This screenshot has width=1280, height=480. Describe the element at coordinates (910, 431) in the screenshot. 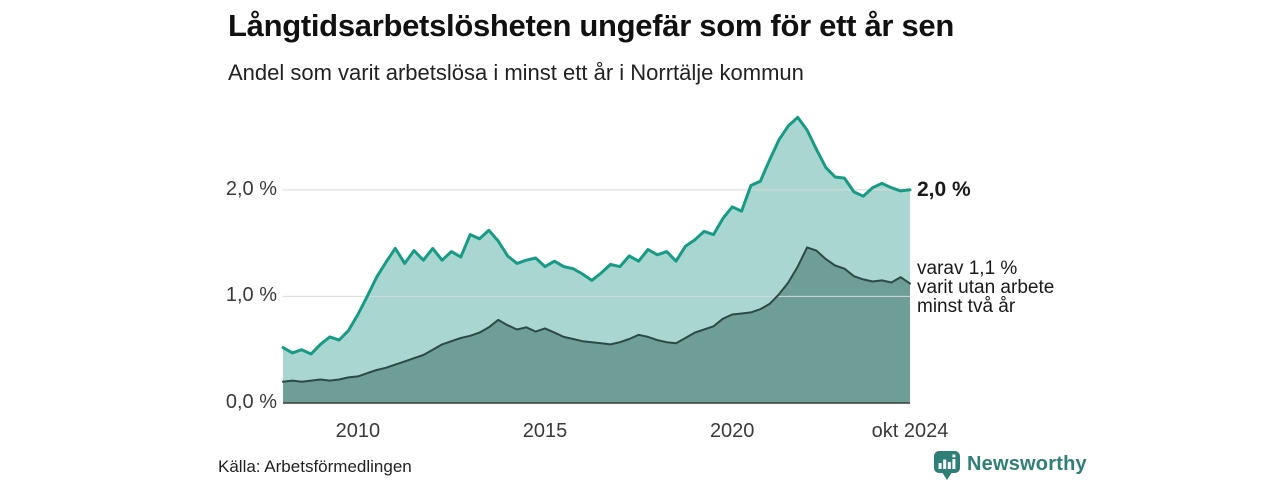

I see `x-axis-tick-label: okt 2024` at that location.